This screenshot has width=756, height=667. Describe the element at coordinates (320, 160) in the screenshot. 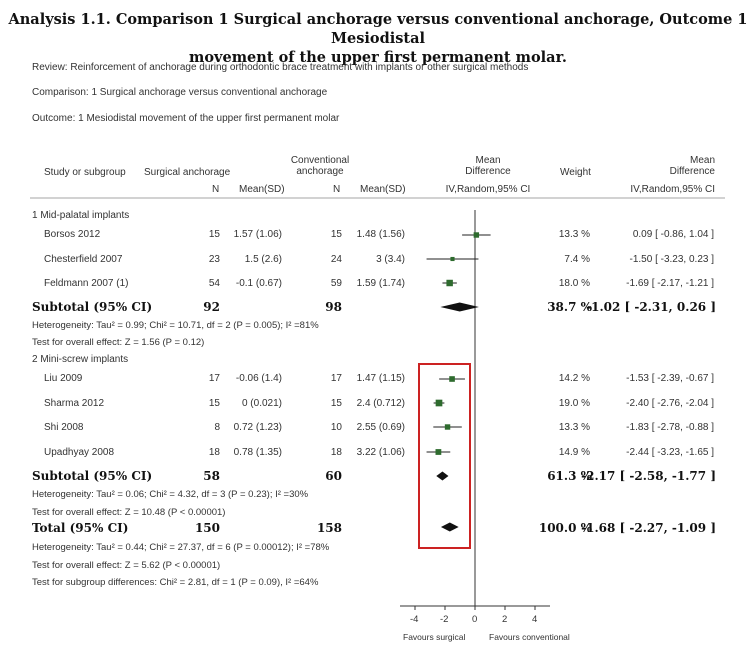

I see `header-conventional-1: Conventional` at that location.